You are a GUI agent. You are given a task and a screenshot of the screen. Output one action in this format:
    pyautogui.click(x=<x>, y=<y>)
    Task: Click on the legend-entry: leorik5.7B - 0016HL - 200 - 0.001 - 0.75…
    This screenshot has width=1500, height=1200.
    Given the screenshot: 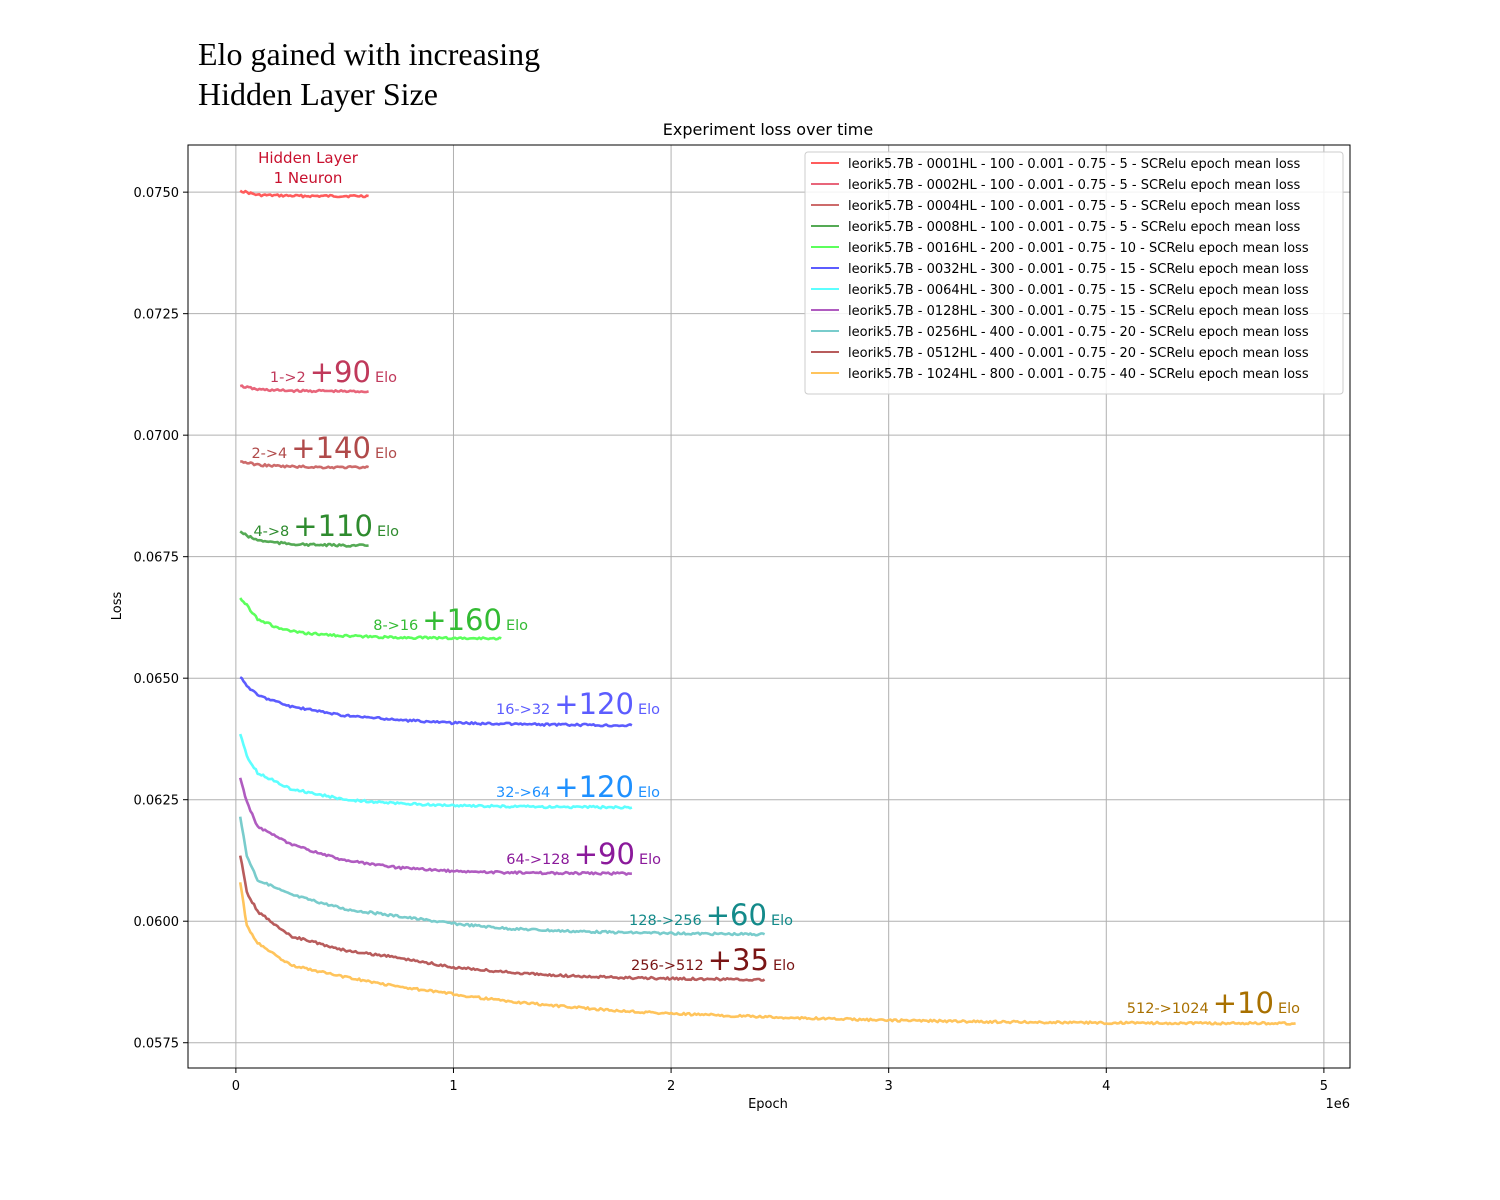 What is the action you would take?
    pyautogui.click(x=1078, y=248)
    